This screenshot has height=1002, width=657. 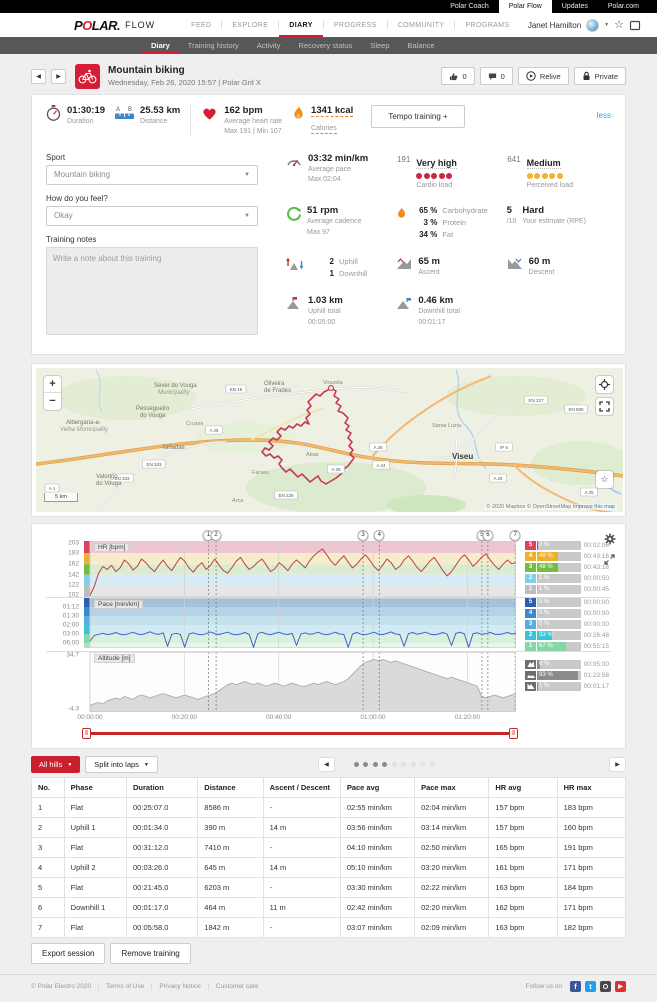 I want to click on facebook-icon: f, so click(x=575, y=986).